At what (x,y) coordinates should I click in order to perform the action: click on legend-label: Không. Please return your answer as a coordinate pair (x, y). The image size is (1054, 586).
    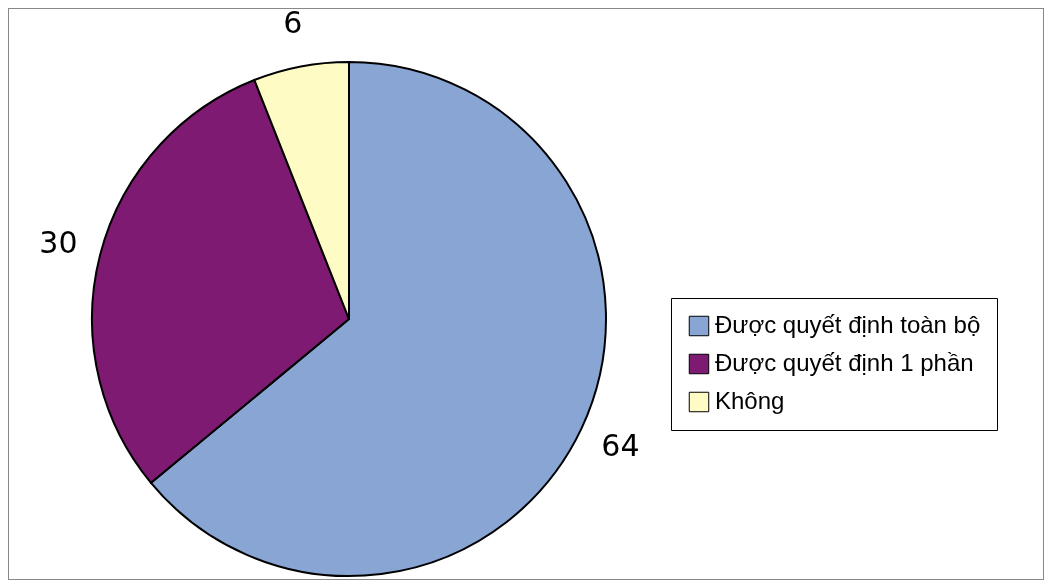
    Looking at the image, I should click on (750, 400).